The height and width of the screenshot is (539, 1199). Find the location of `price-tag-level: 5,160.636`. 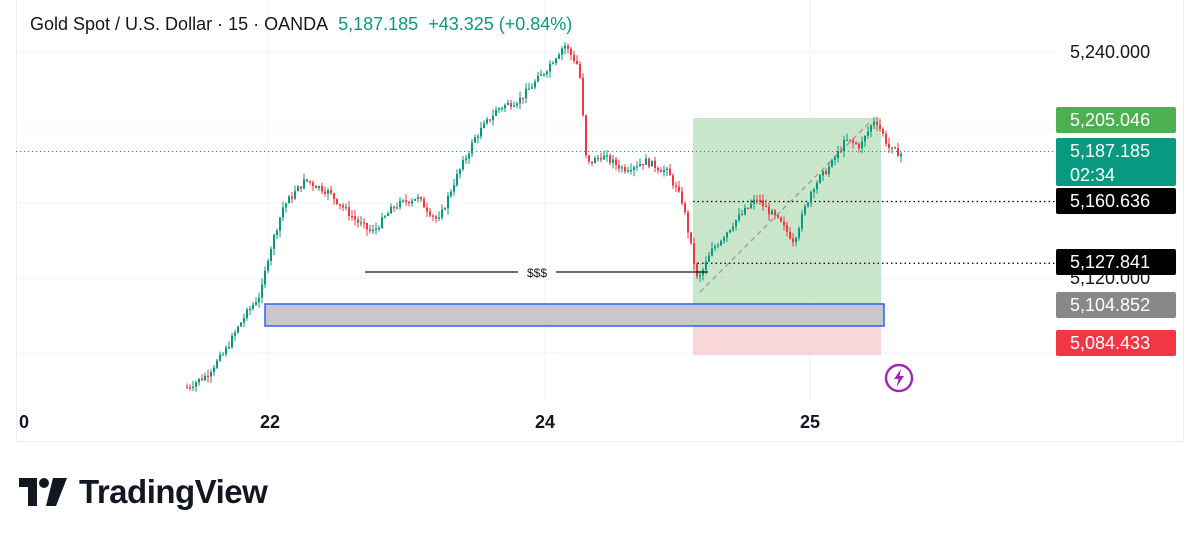

price-tag-level: 5,160.636 is located at coordinates (1116, 201).